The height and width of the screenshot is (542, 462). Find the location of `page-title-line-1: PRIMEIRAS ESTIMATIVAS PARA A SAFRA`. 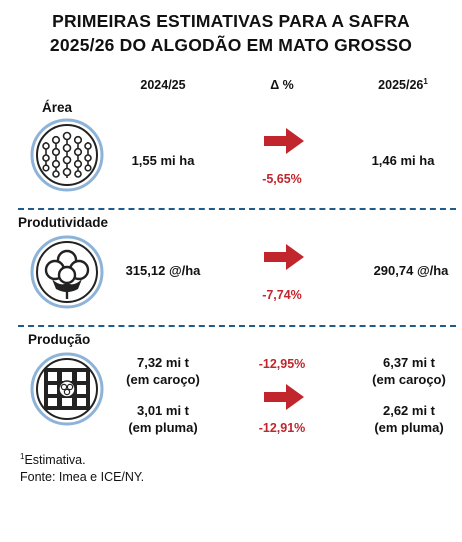

page-title-line-1: PRIMEIRAS ESTIMATIVAS PARA A SAFRA is located at coordinates (231, 21).